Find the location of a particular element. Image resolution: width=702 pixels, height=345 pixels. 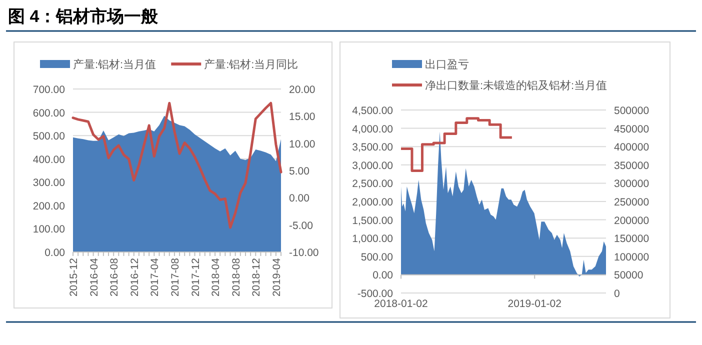

y2-tick-label: 450000 is located at coordinates (632, 129).